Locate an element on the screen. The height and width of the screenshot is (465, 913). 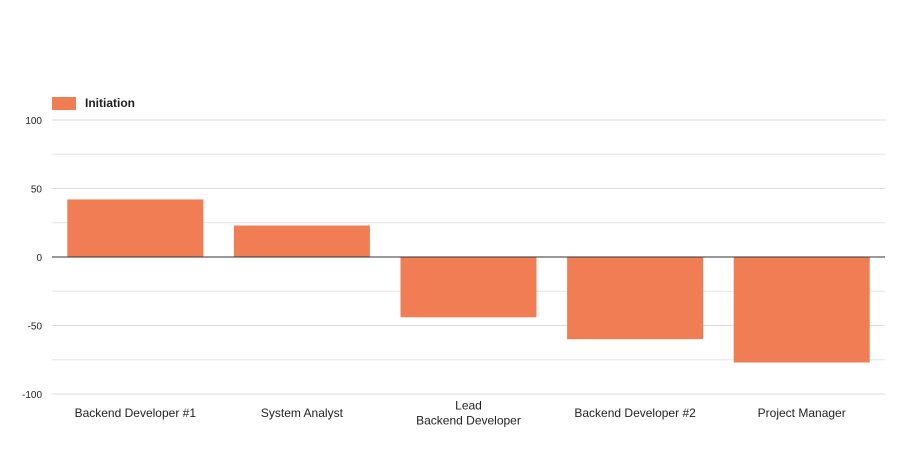
x-tick-label: Project Manager is located at coordinates (802, 413).